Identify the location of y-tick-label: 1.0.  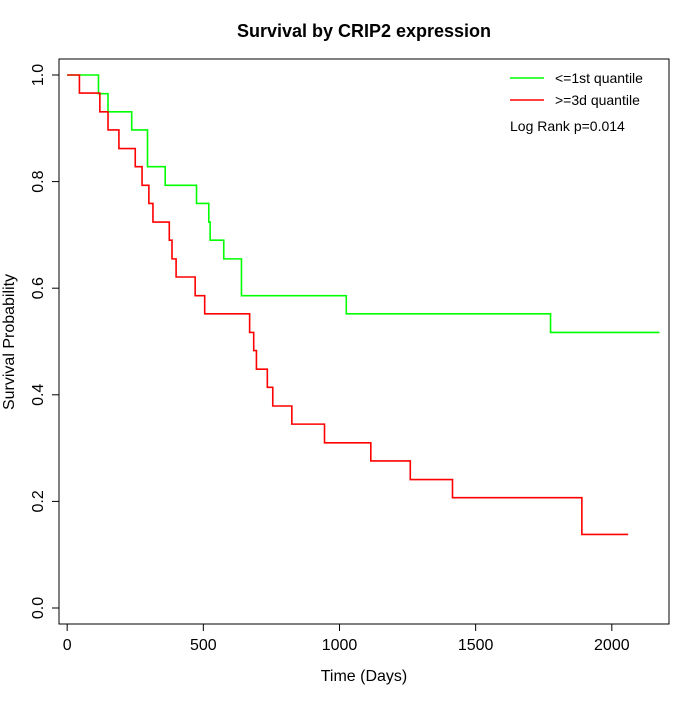
(38, 75).